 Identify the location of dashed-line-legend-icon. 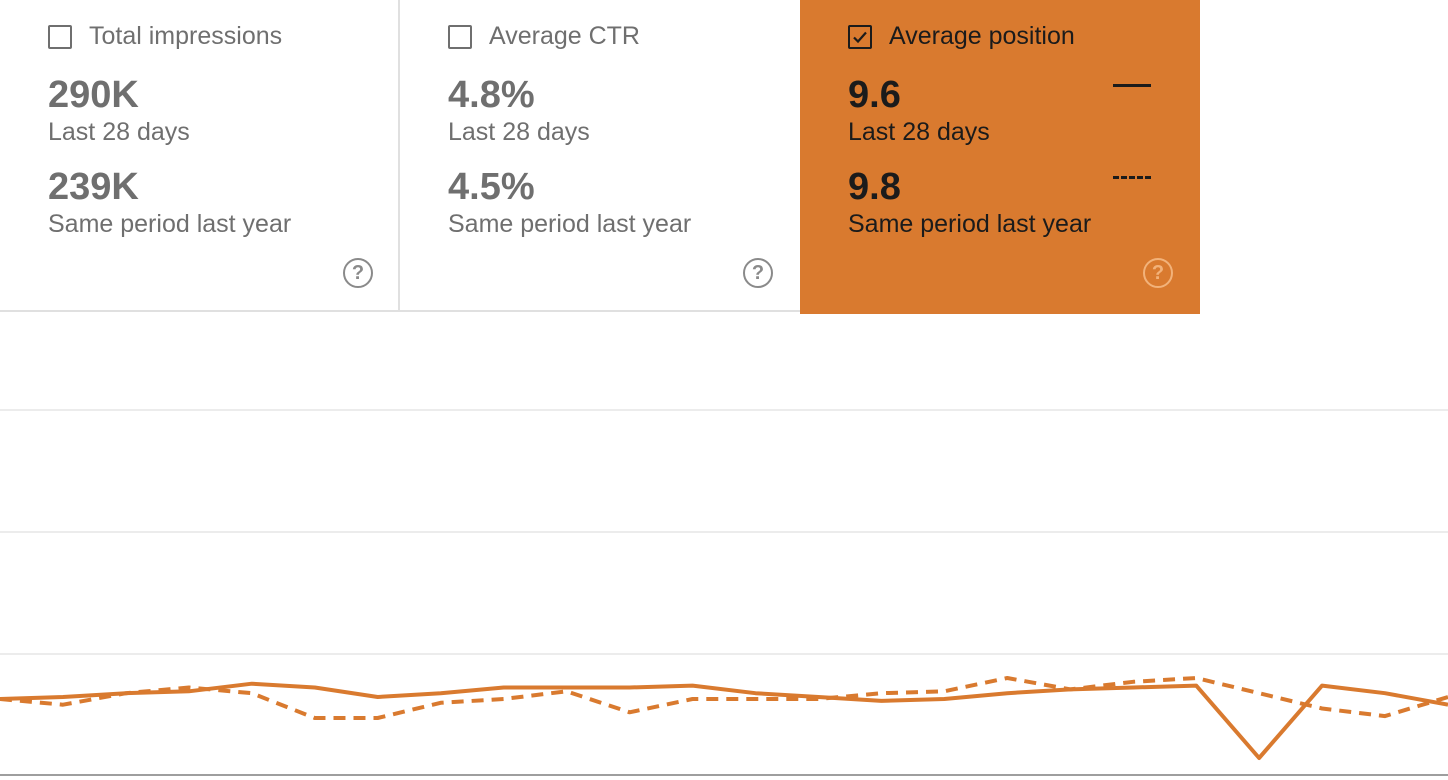
(1132, 177).